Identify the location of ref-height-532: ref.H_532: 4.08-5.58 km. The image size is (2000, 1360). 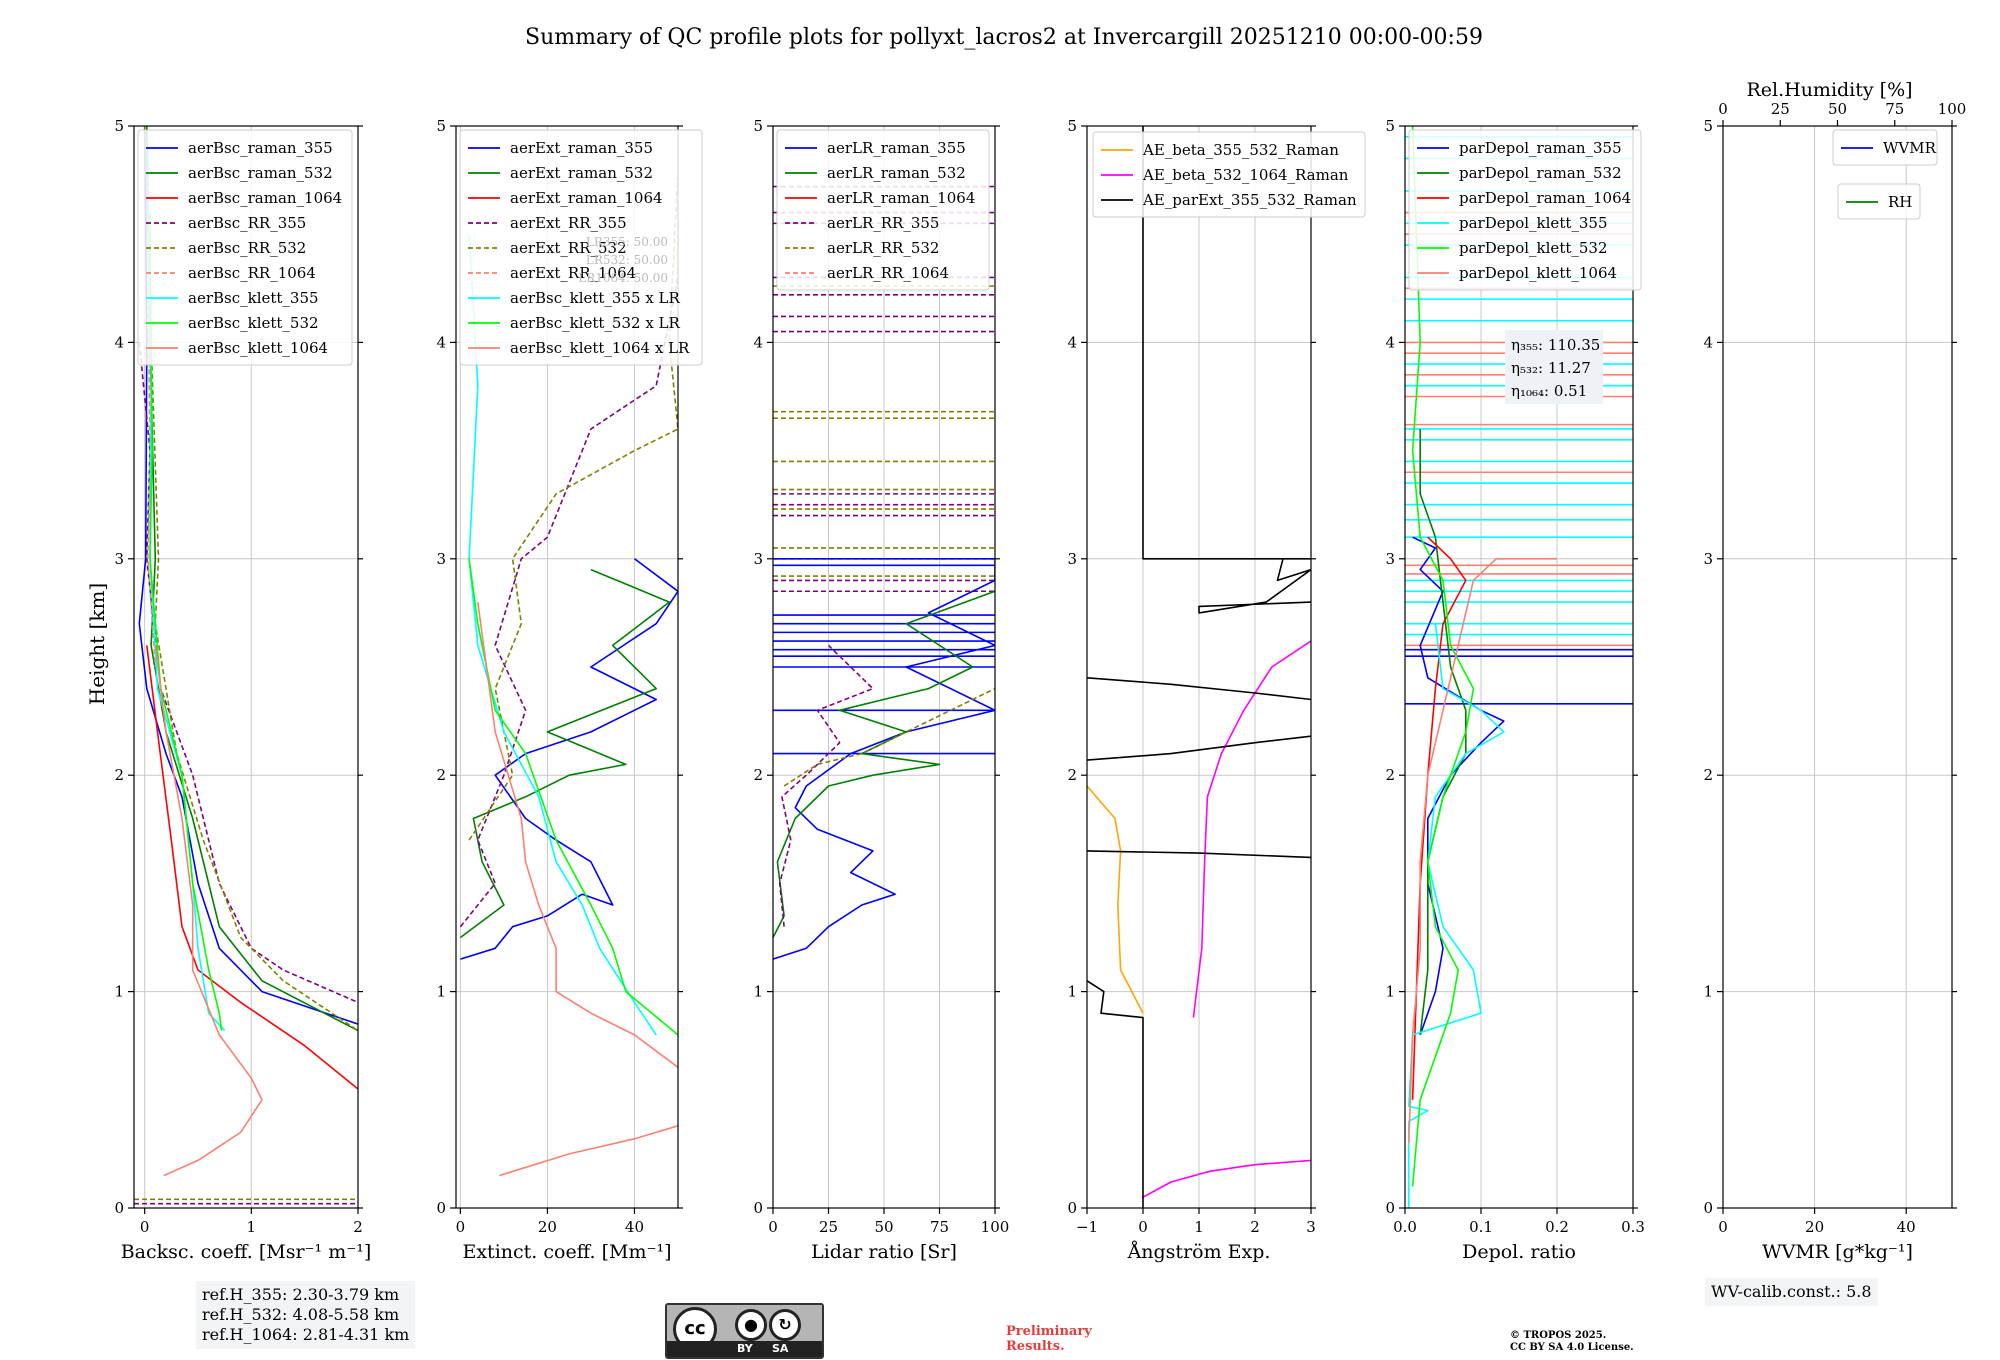
(301, 1314).